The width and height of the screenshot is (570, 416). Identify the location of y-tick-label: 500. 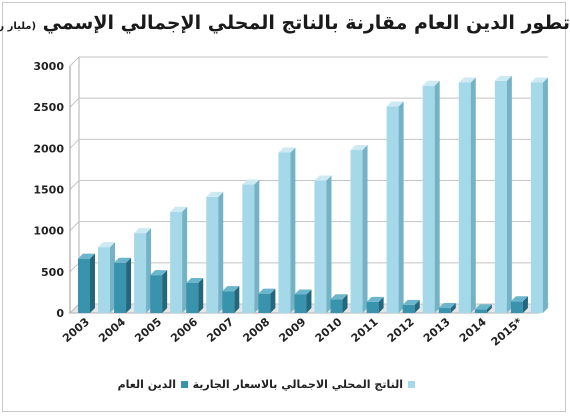
(52, 272).